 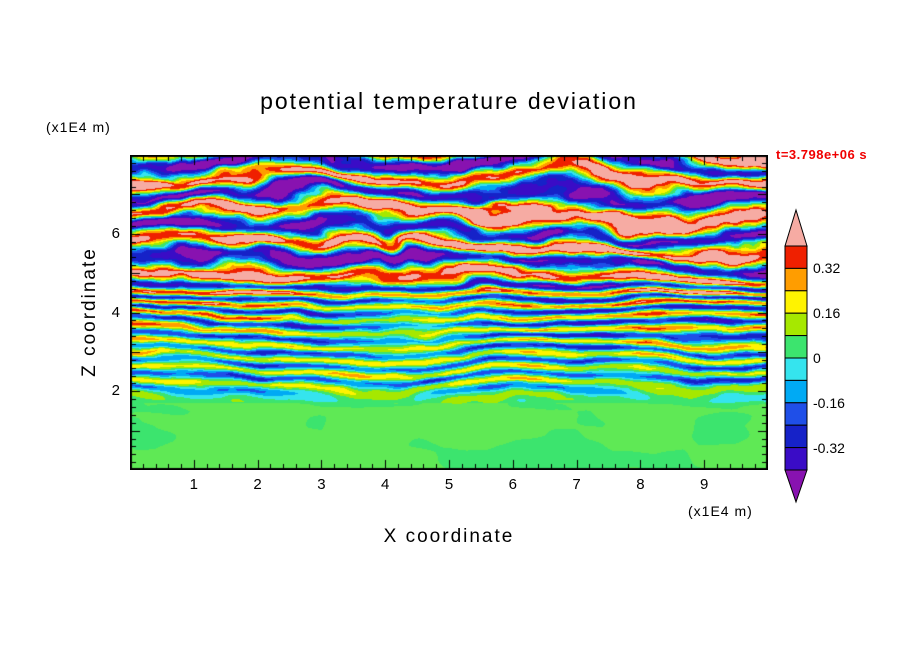 I want to click on x-tick-label: 6, so click(x=512, y=484).